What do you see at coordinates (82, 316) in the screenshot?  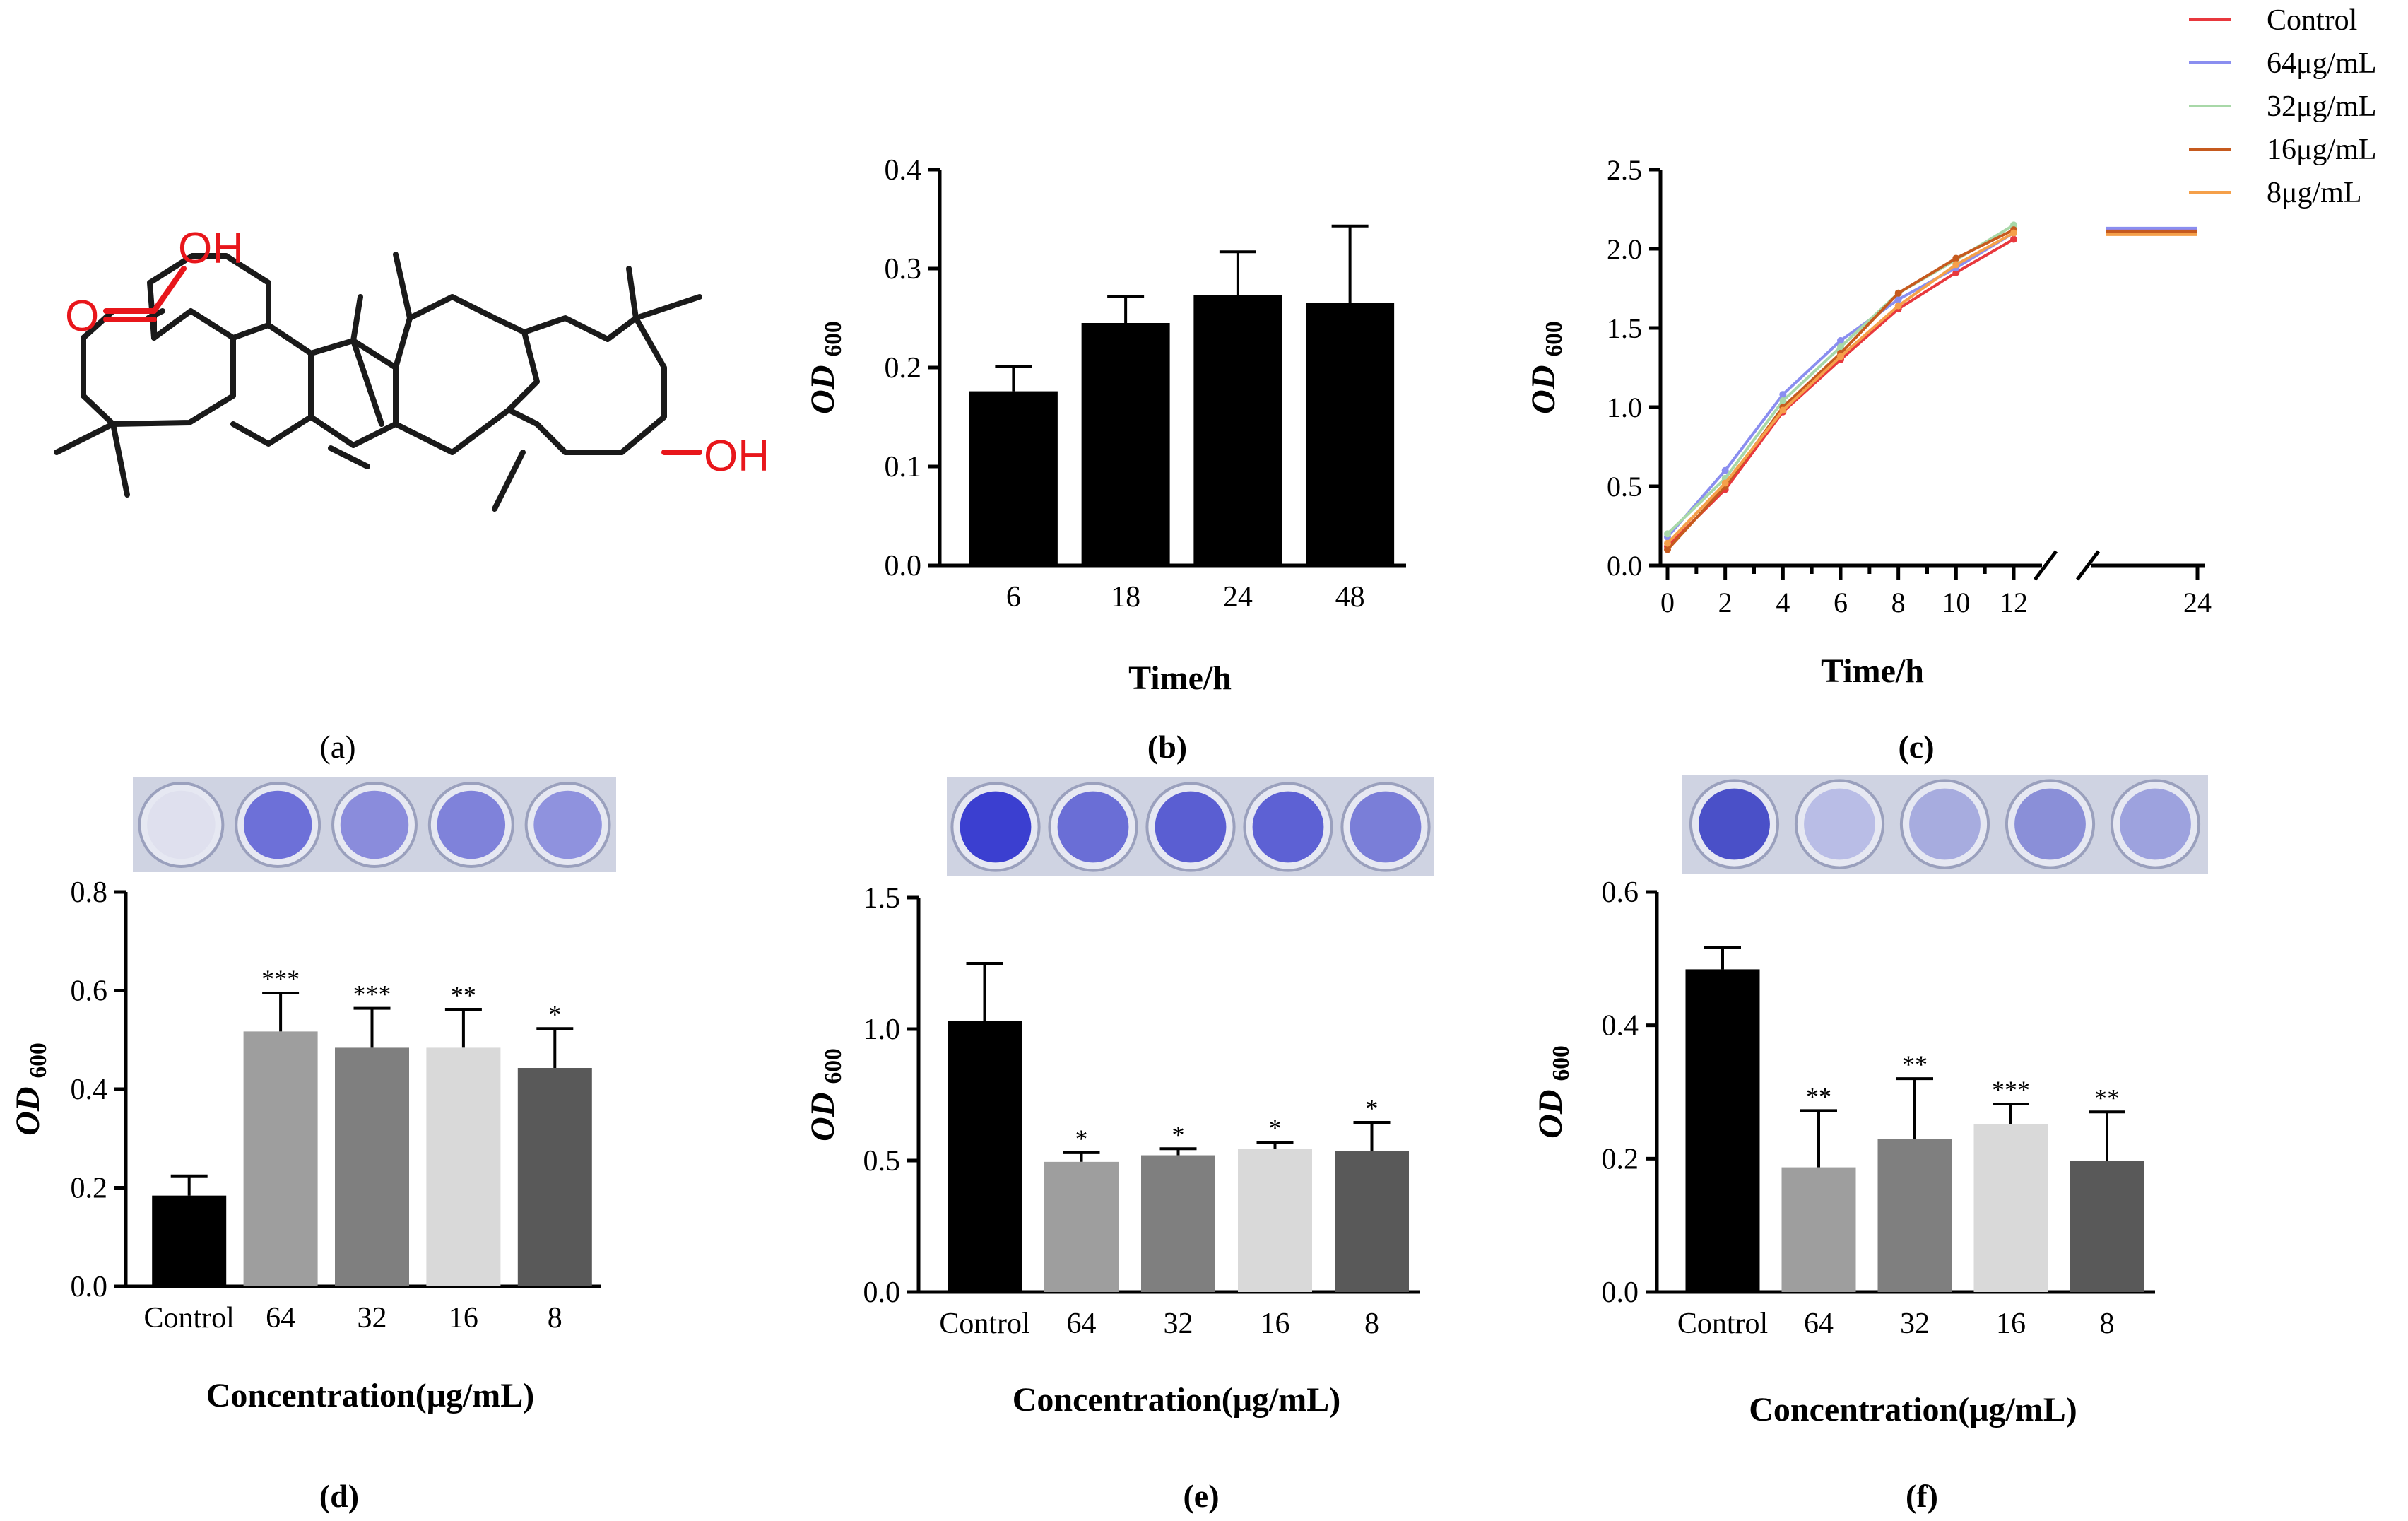 I see `acid-o-label: O` at bounding box center [82, 316].